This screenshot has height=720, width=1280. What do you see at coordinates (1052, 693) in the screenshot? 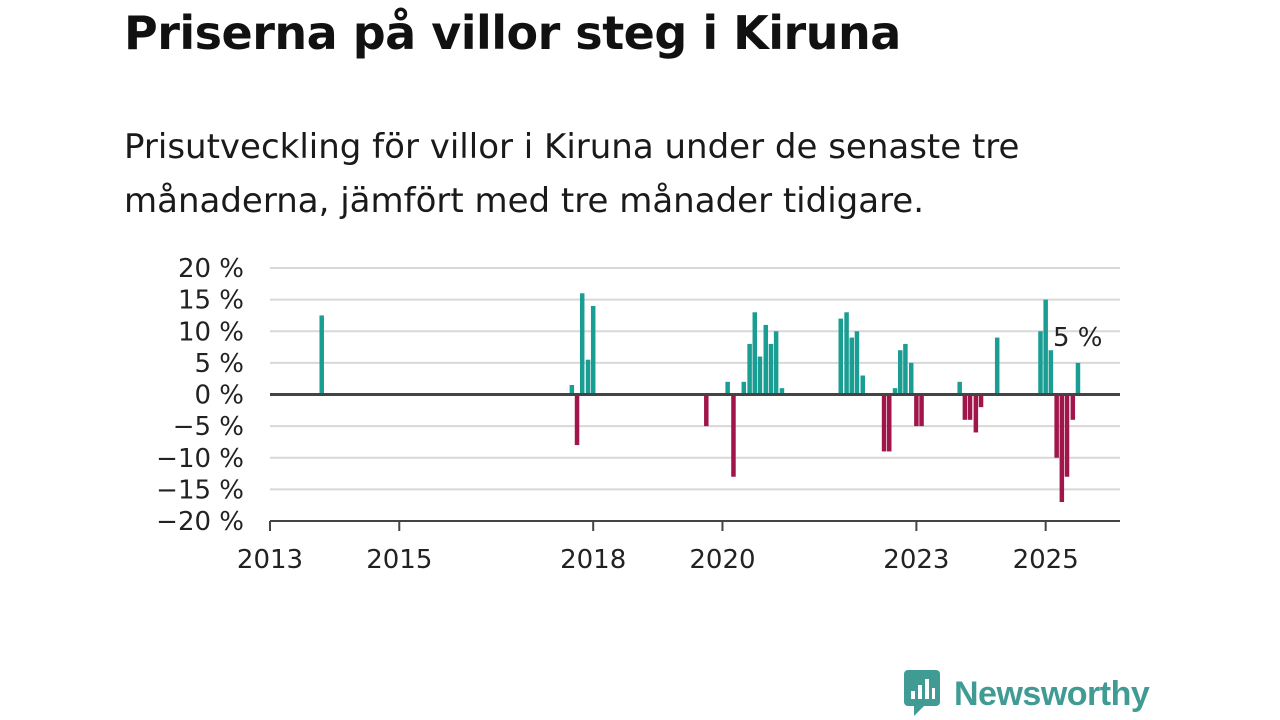
I see `brand-name: Newsworthy` at bounding box center [1052, 693].